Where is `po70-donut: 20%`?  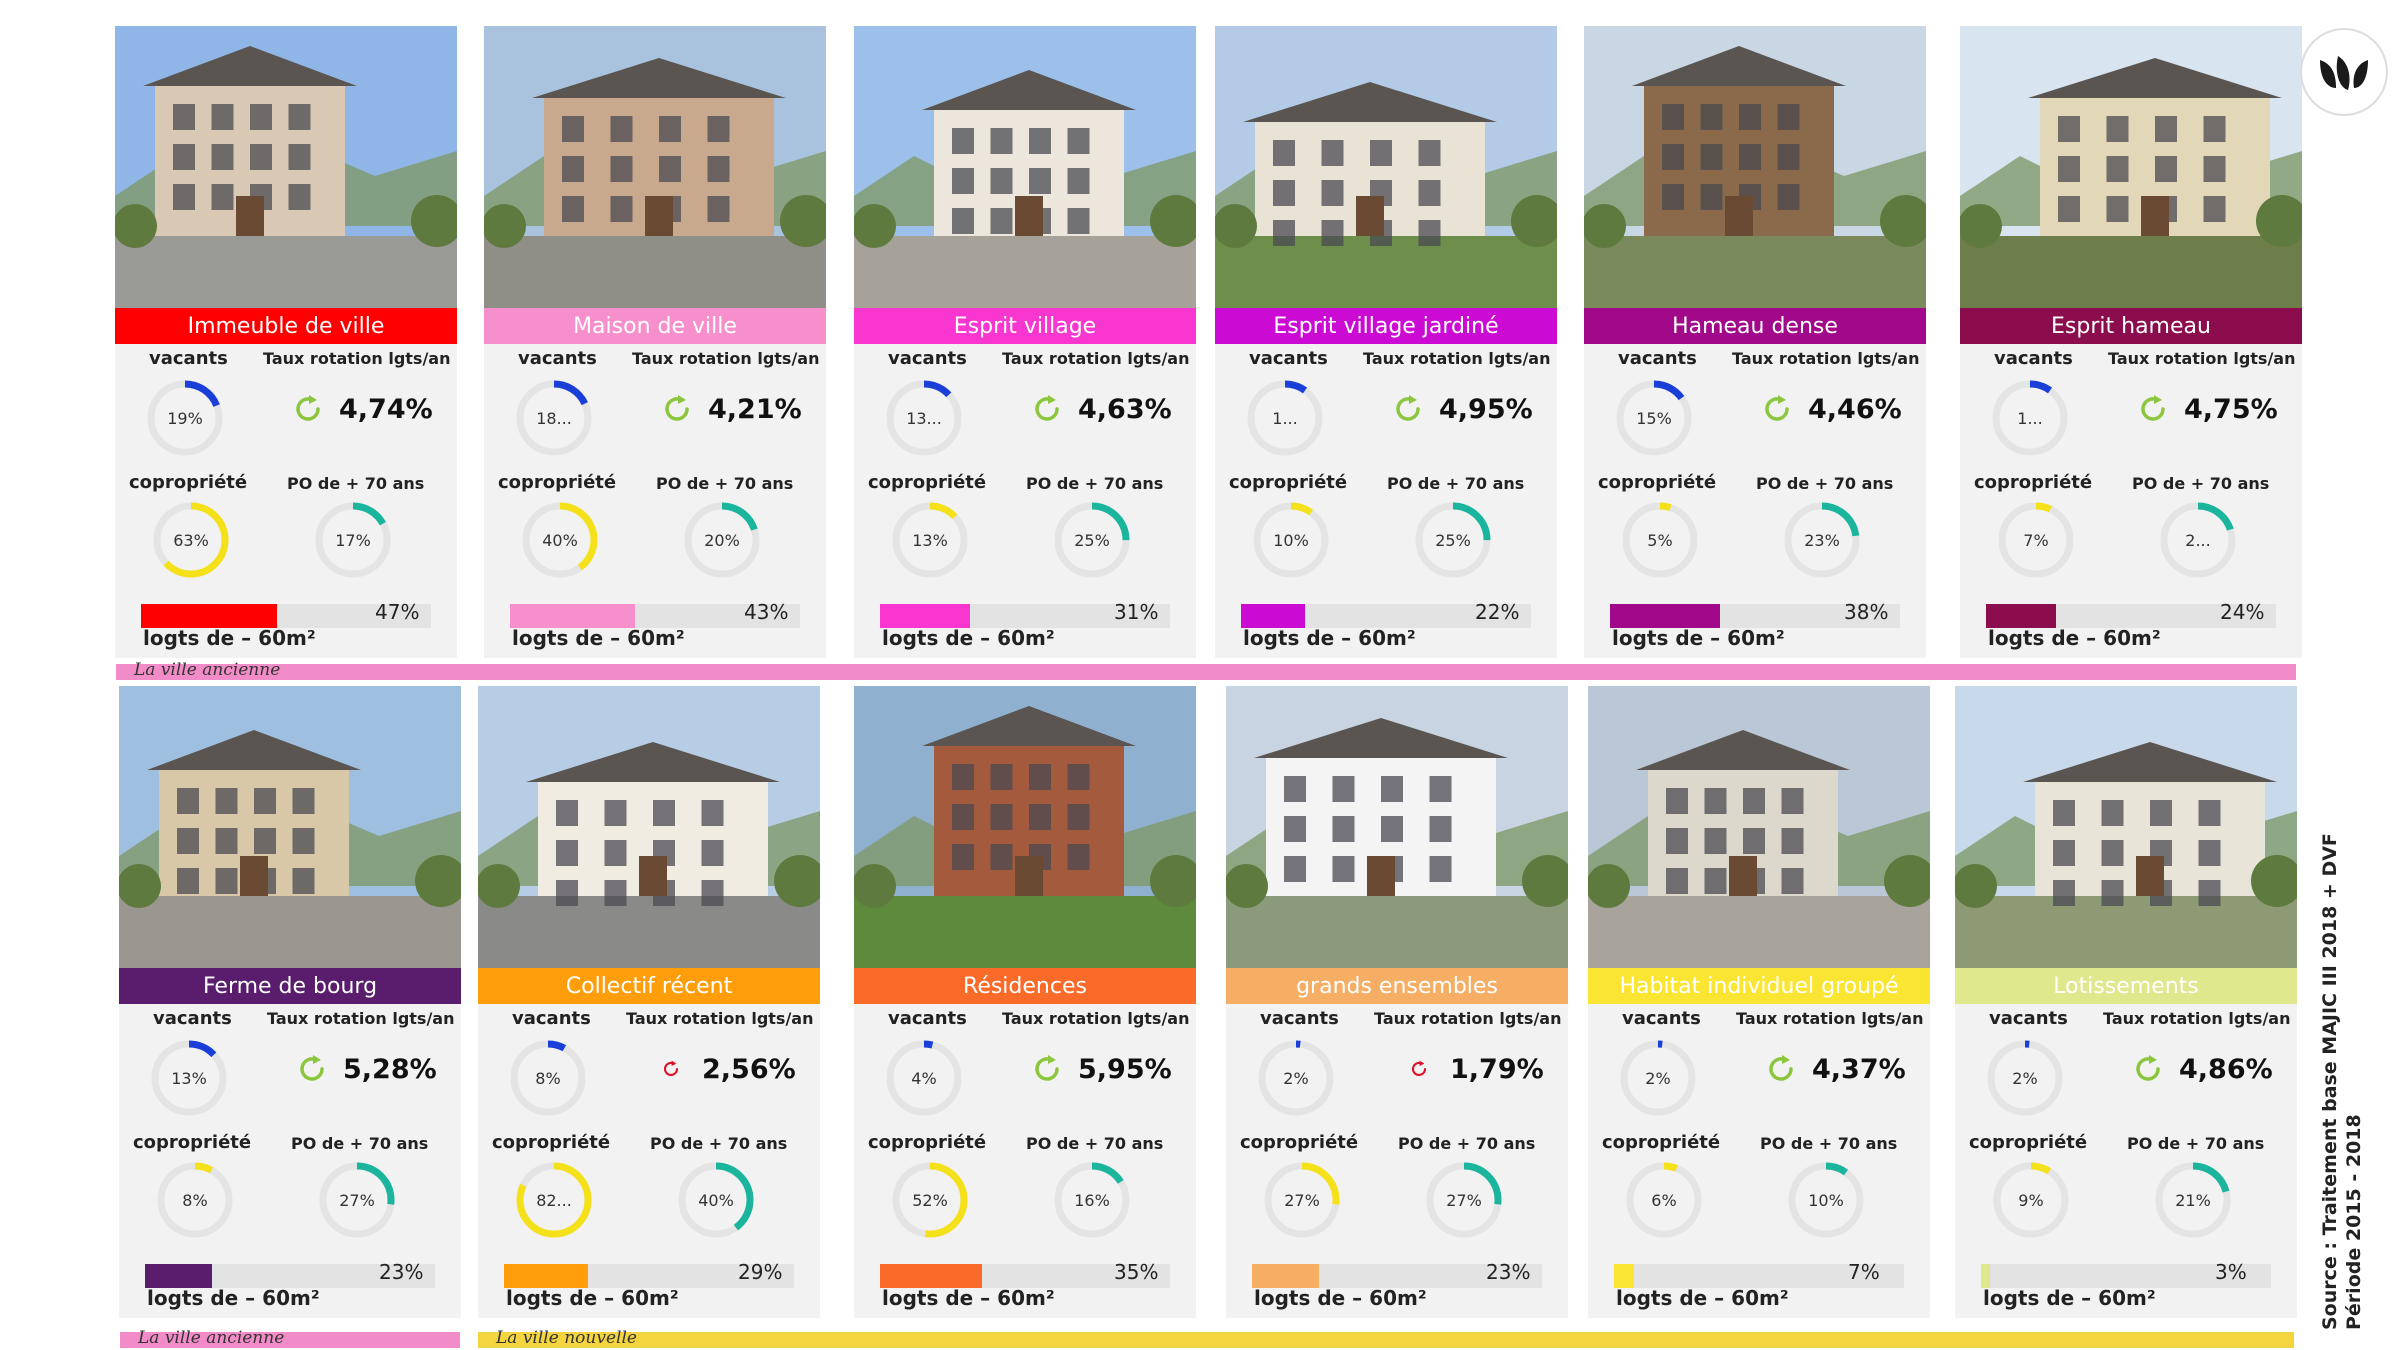 po70-donut: 20% is located at coordinates (722, 540).